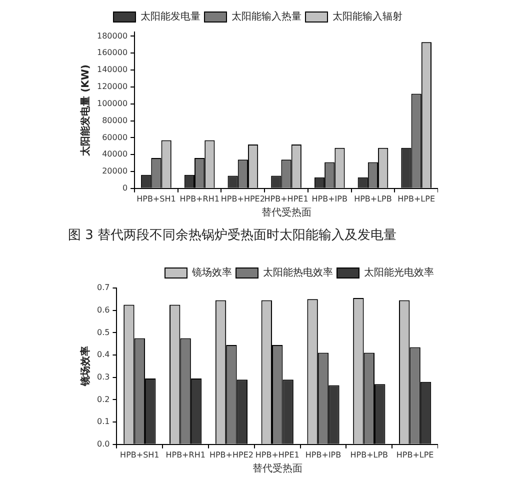  Describe the element at coordinates (103, 399) in the screenshot. I see `y-tick-label: 0.2` at that location.